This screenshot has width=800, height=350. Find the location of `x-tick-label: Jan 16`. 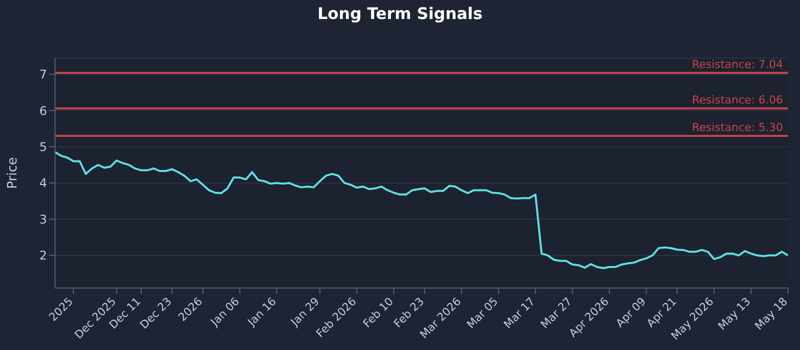

x-tick-label: Jan 16 is located at coordinates (261, 312).